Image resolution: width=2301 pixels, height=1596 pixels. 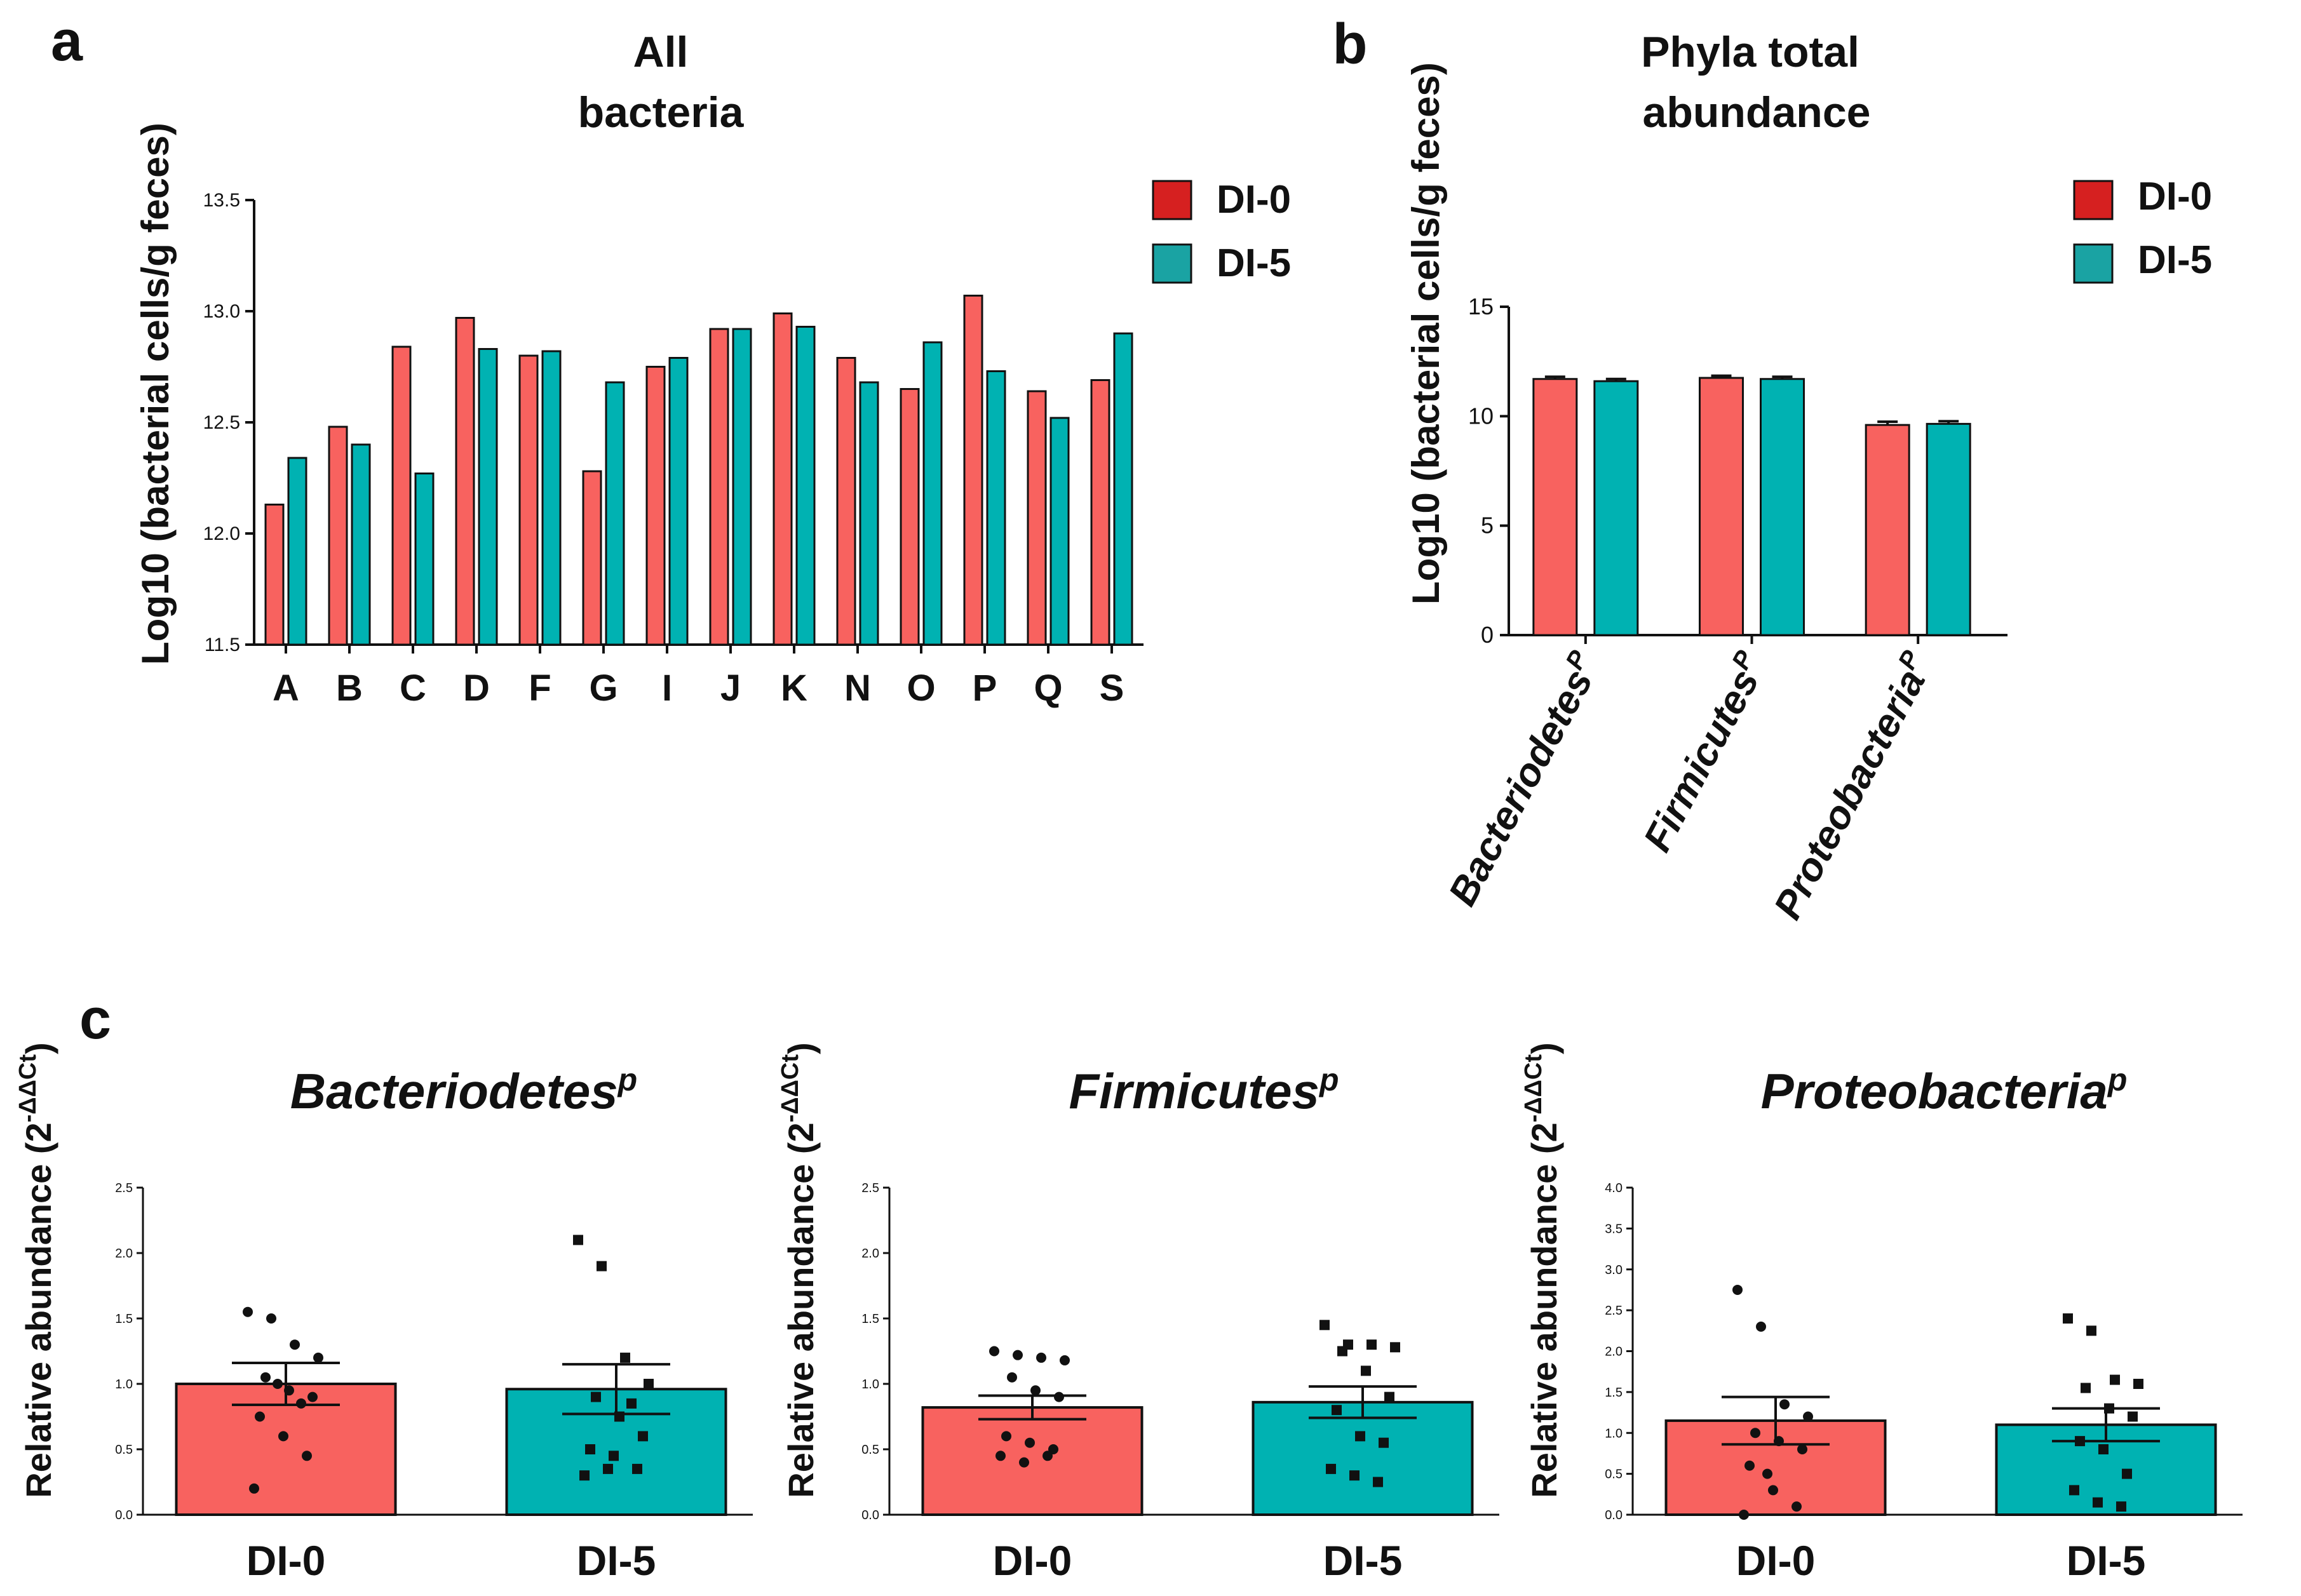 What do you see at coordinates (592, 558) in the screenshot?
I see `bar-di-0-g` at bounding box center [592, 558].